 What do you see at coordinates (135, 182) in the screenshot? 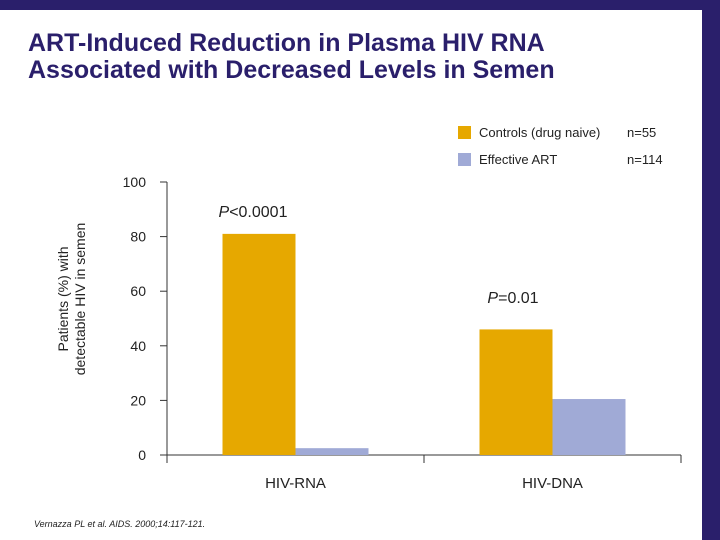
I see `y-tick-label: 100` at bounding box center [135, 182].